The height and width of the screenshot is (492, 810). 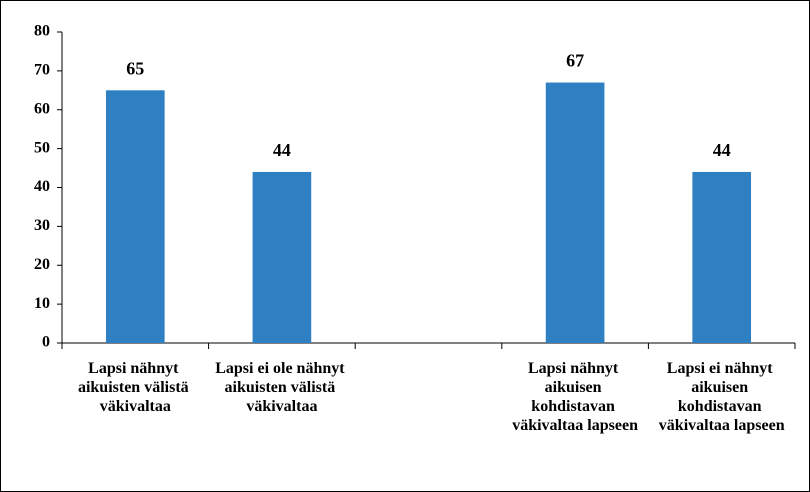 What do you see at coordinates (42, 31) in the screenshot?
I see `y-tick-label: 80` at bounding box center [42, 31].